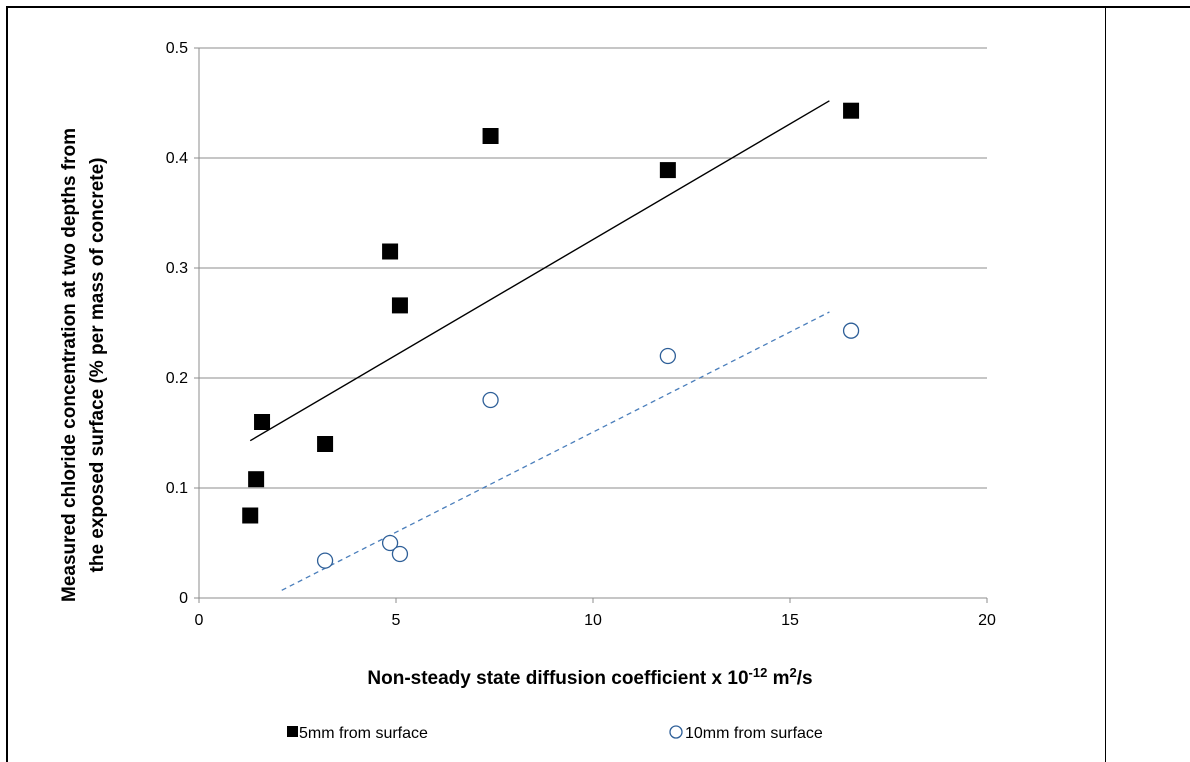  Describe the element at coordinates (177, 158) in the screenshot. I see `y-tick-label: 0.4` at that location.